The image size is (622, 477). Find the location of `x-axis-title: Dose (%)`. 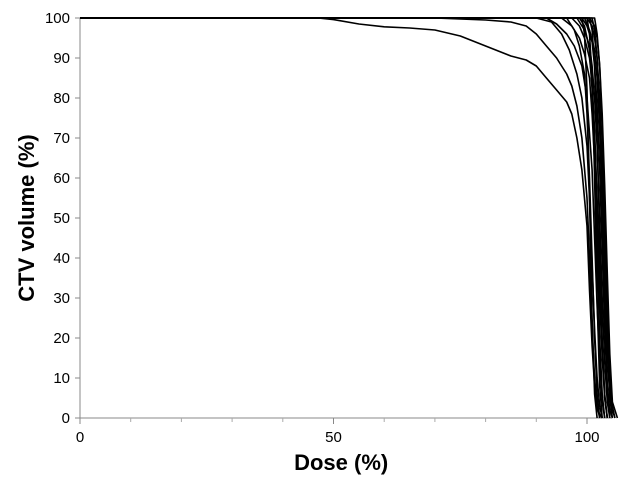

x-axis-title: Dose (%) is located at coordinates (341, 462).